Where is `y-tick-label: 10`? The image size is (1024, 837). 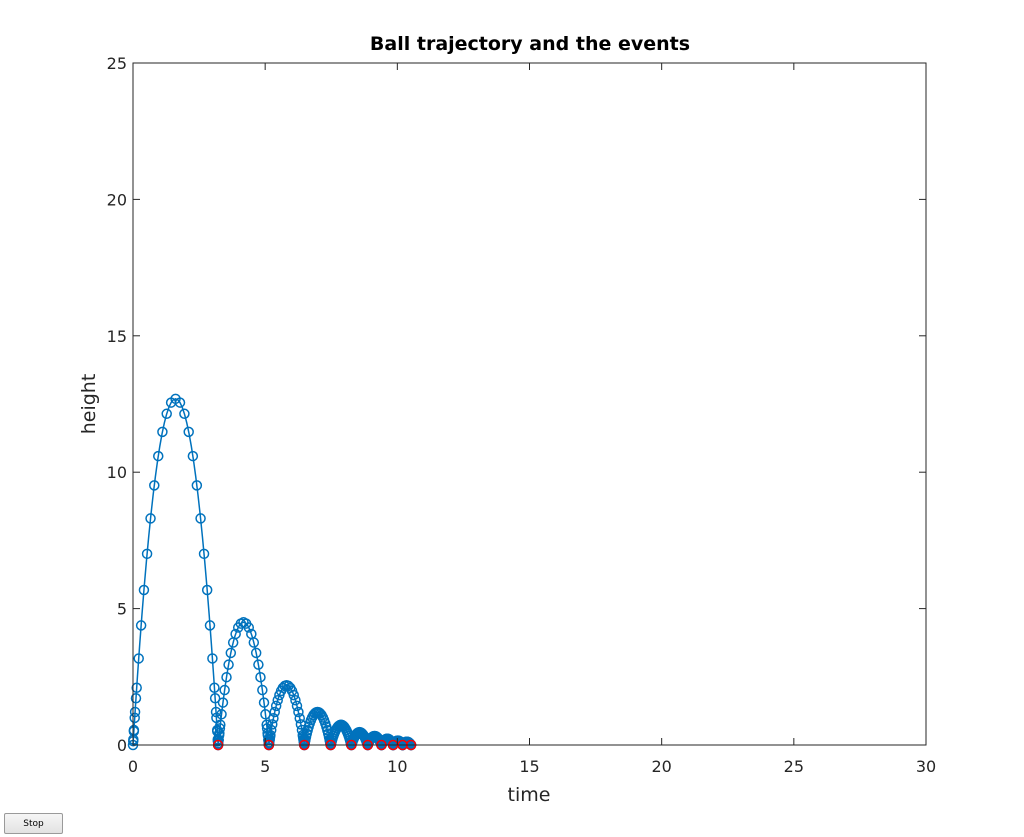
y-tick-label: 10 is located at coordinates (117, 472).